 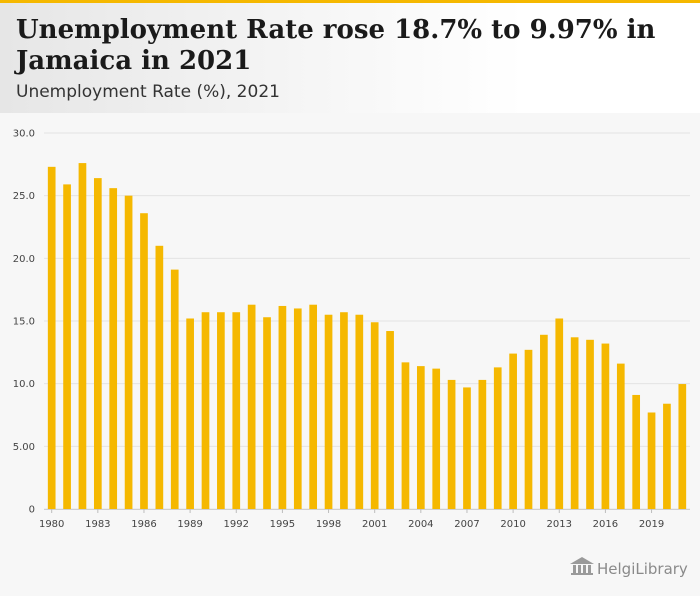 What do you see at coordinates (497, 438) in the screenshot?
I see `bar-2009` at bounding box center [497, 438].